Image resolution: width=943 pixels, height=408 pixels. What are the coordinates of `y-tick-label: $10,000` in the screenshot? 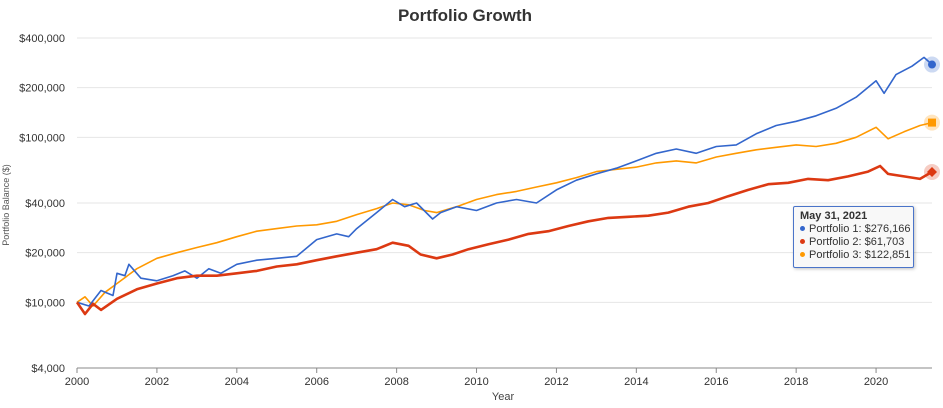 It's located at (45, 303).